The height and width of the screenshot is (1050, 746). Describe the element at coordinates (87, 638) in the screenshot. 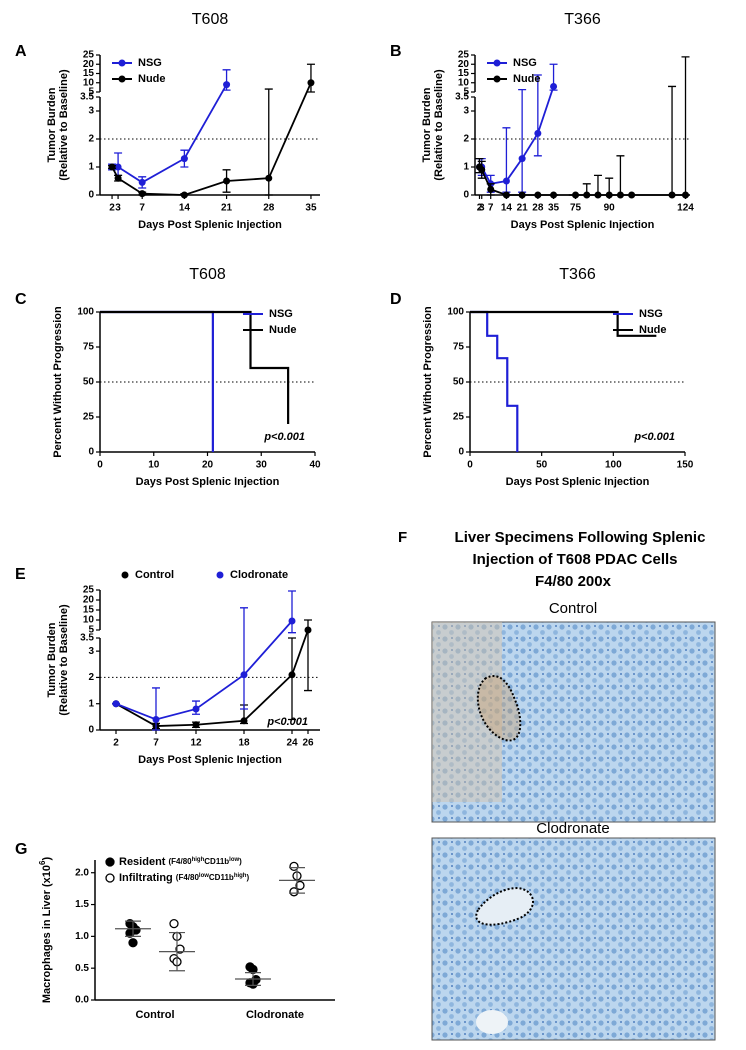

I see `y-tick-label: 3.5` at that location.